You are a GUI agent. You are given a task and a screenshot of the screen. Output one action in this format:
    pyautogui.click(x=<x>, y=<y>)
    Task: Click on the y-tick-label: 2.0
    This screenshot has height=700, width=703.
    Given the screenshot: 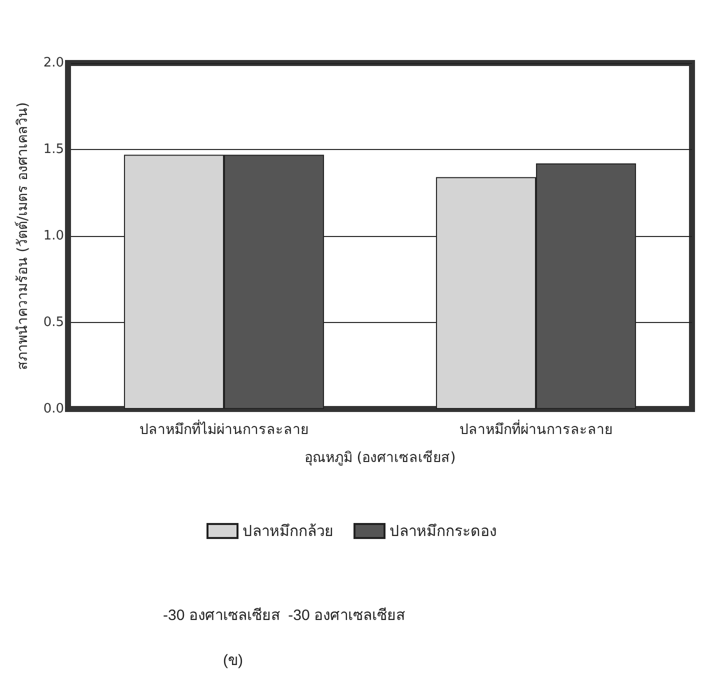 What is the action you would take?
    pyautogui.click(x=53, y=63)
    